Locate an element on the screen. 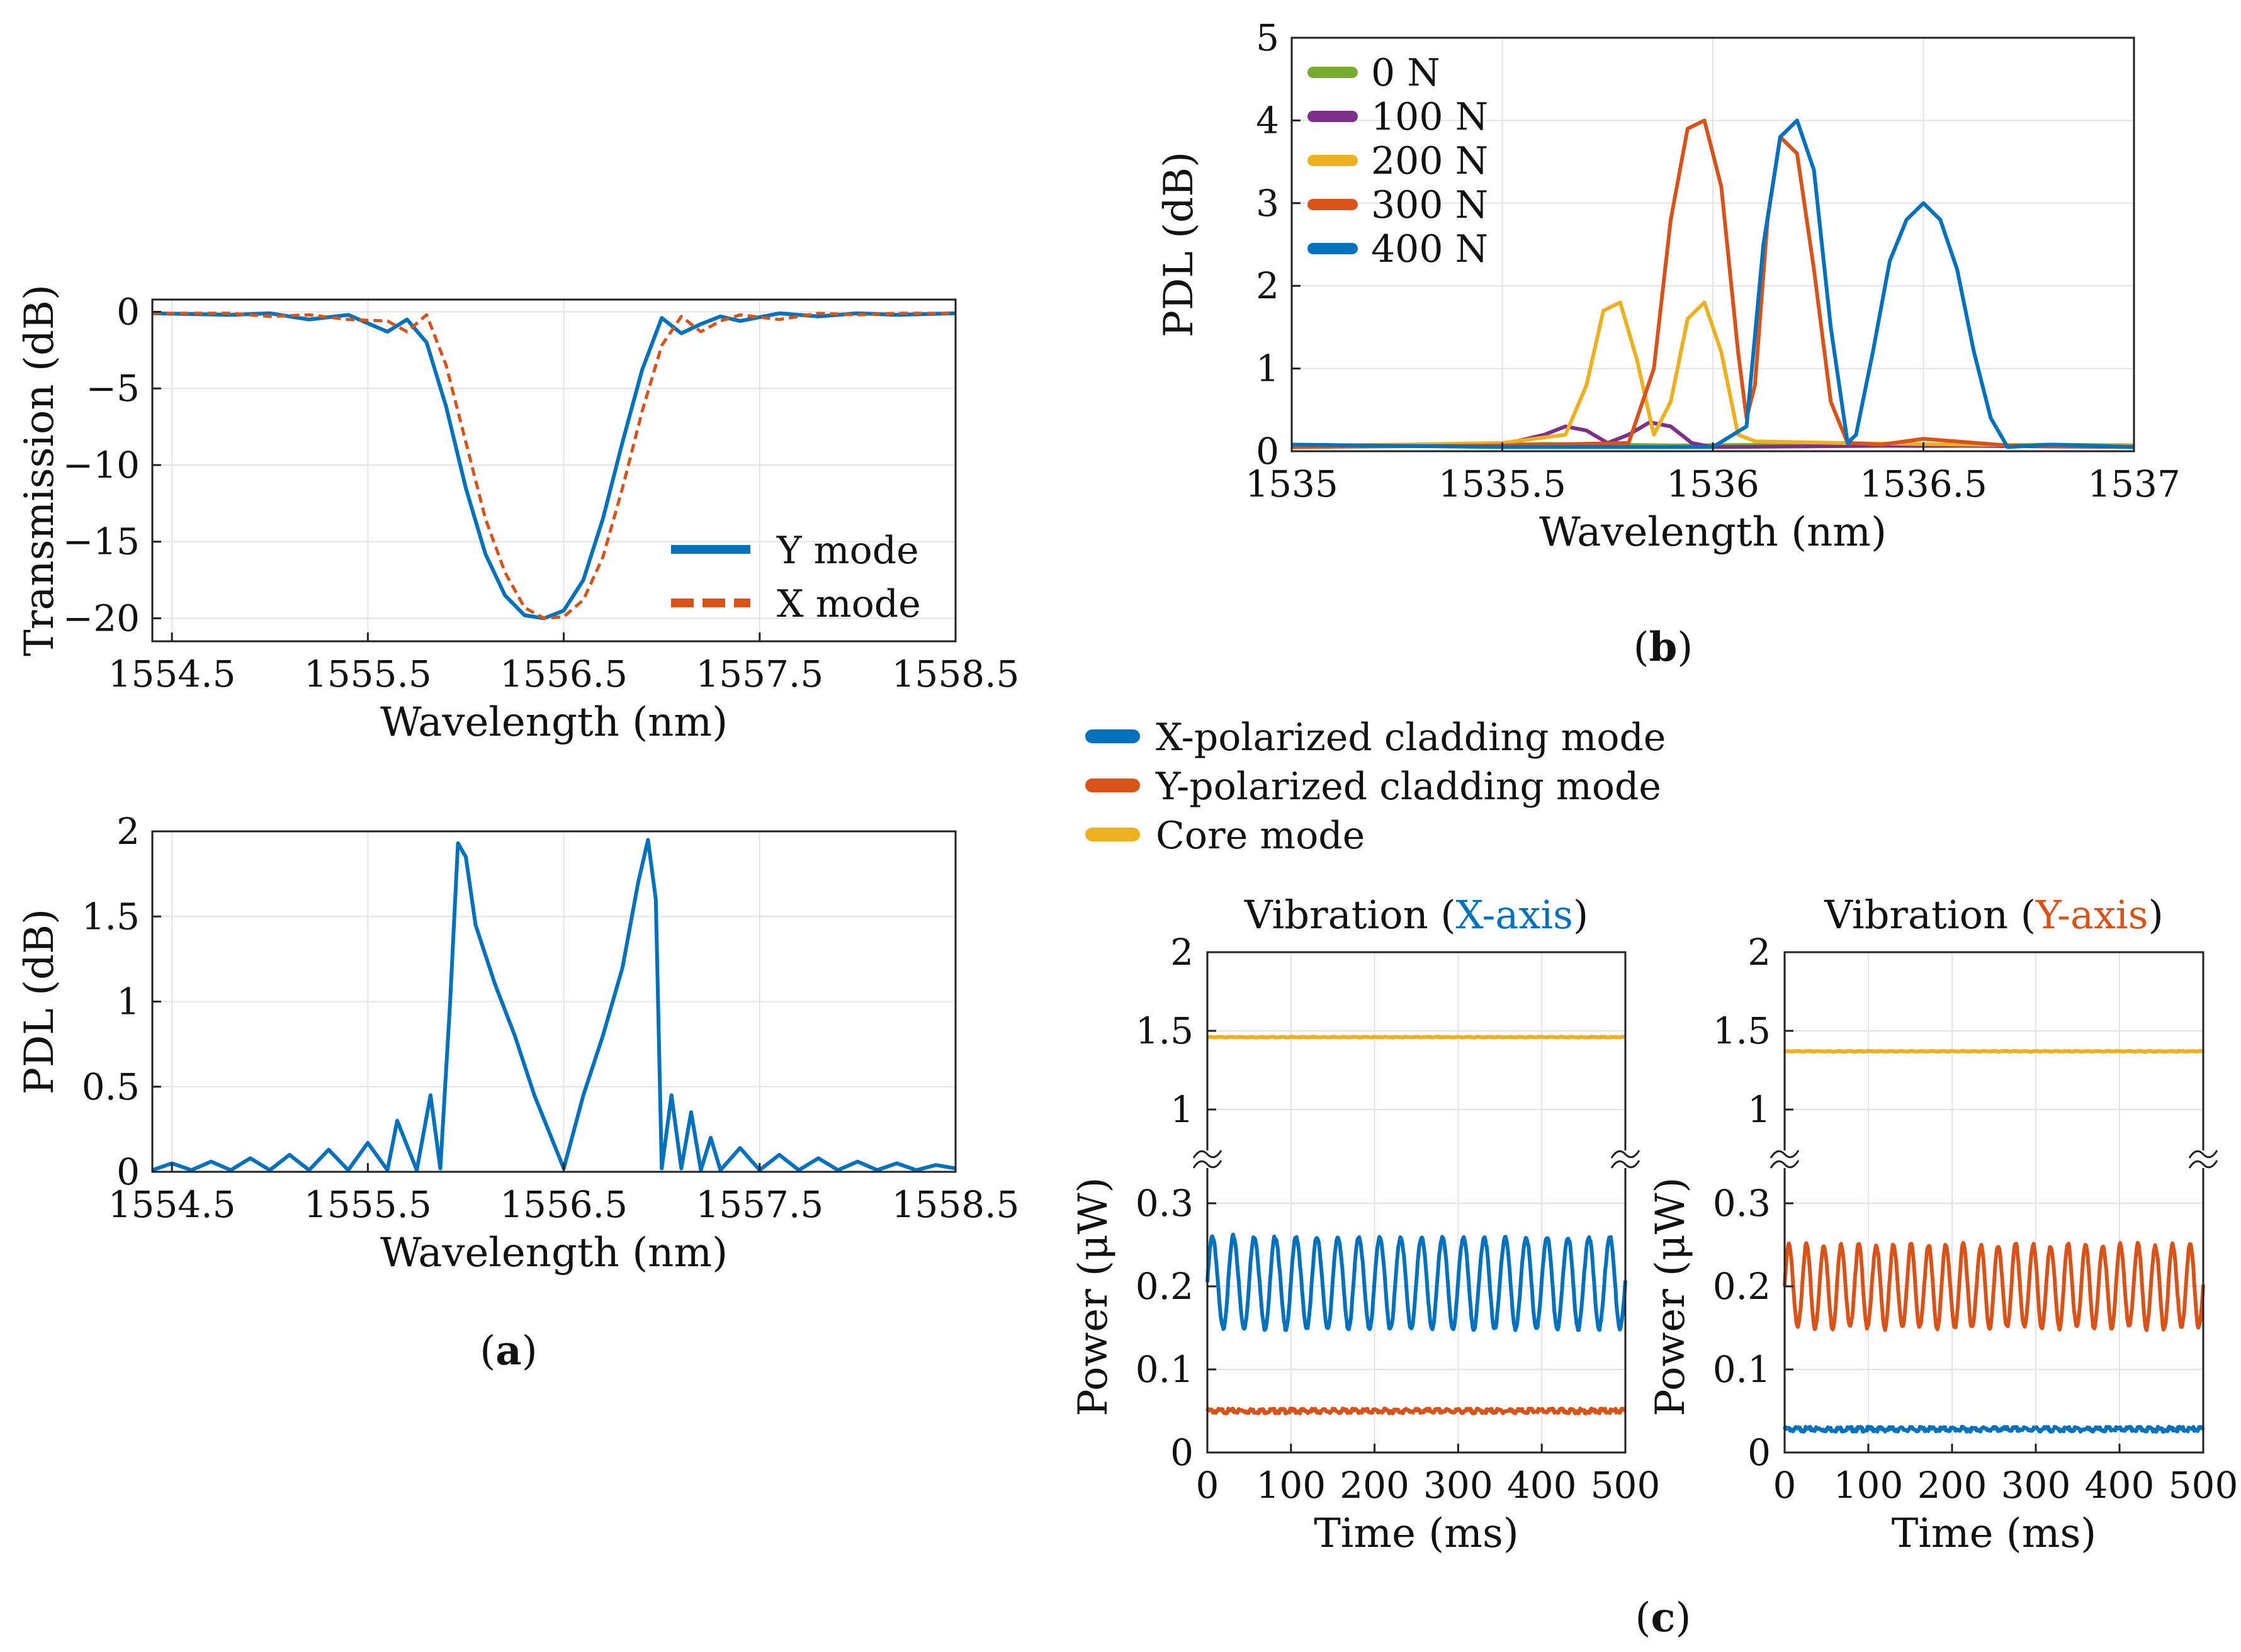 This screenshot has height=1652, width=2241. b-series-200-n is located at coordinates (1713, 374).